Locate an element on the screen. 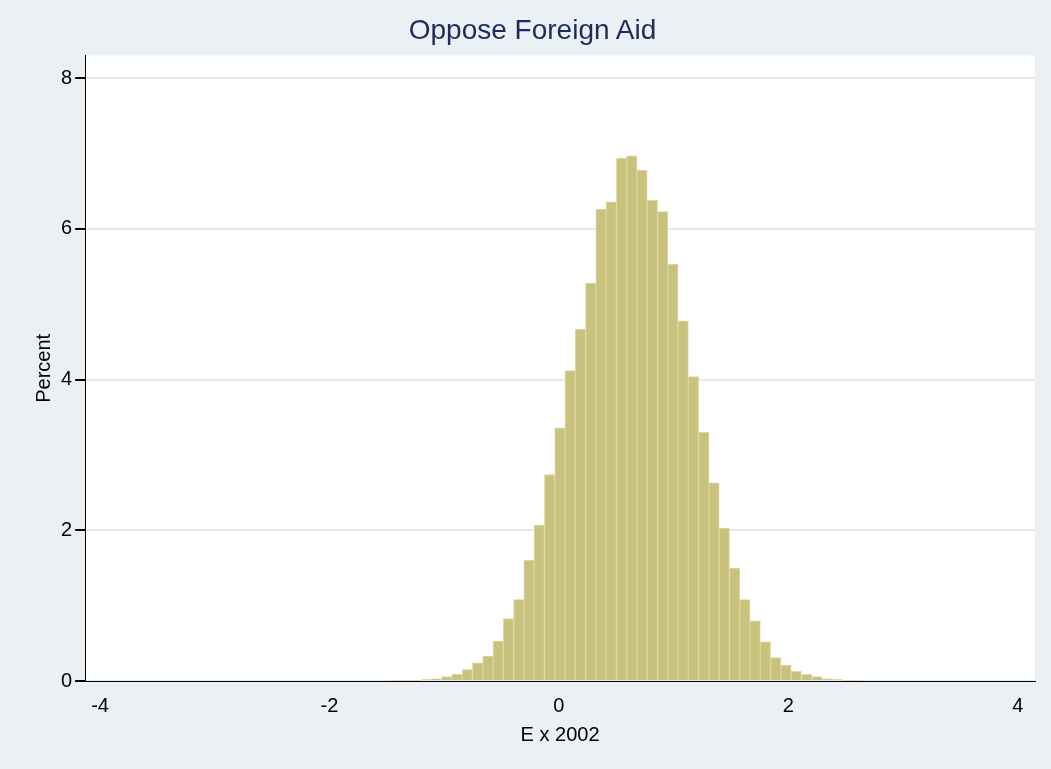 The image size is (1051, 769). y-tick-label: 4 is located at coordinates (67, 378).